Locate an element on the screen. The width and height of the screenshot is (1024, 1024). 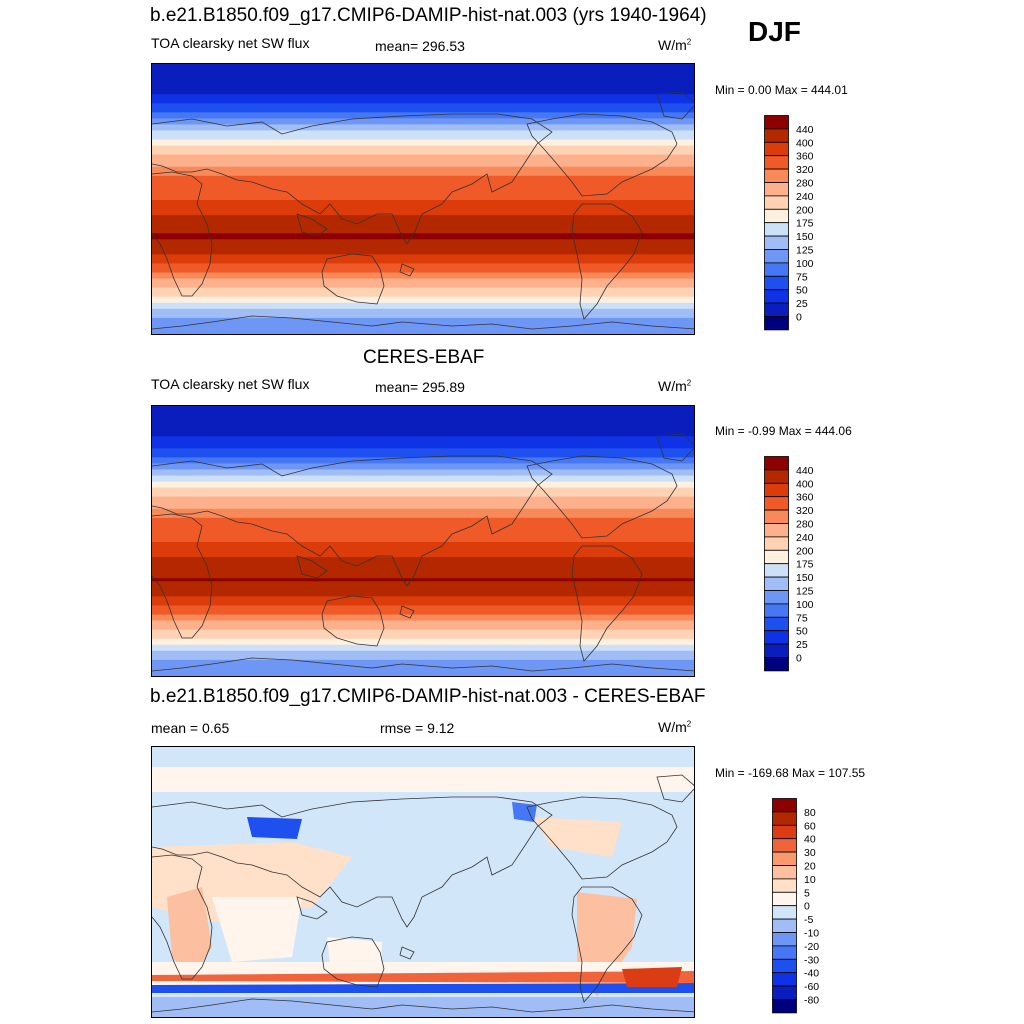
colorbar-tick-label: -20 is located at coordinates (811, 947).